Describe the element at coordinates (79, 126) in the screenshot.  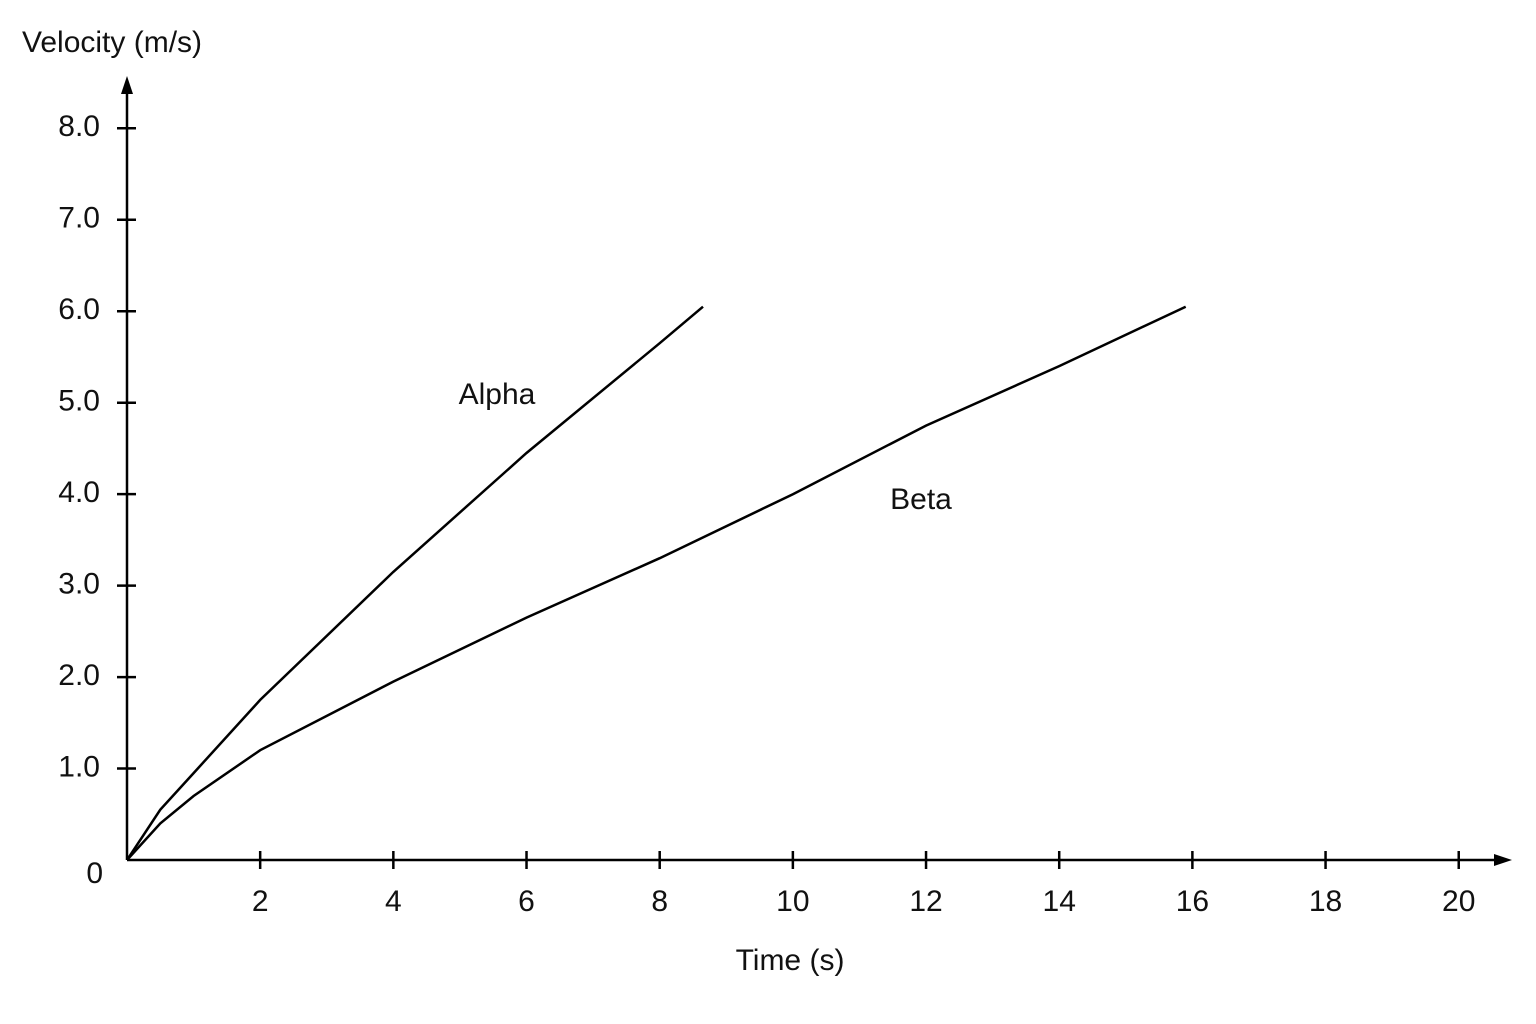
I see `y-tick-label: 8.0` at that location.